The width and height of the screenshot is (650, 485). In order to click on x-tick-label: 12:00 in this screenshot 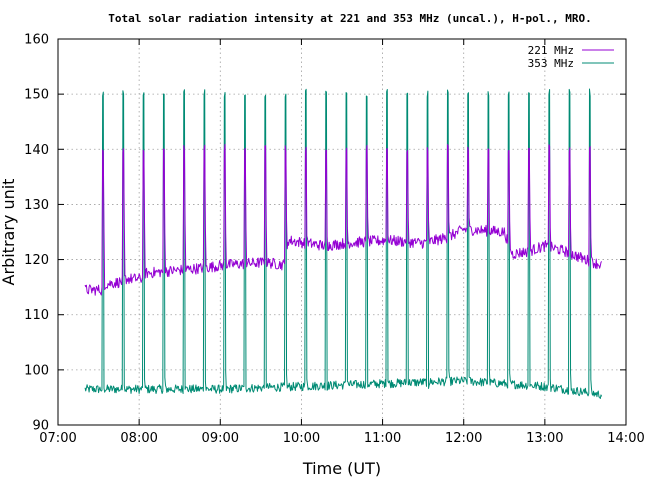, I will do `click(463, 438)`.